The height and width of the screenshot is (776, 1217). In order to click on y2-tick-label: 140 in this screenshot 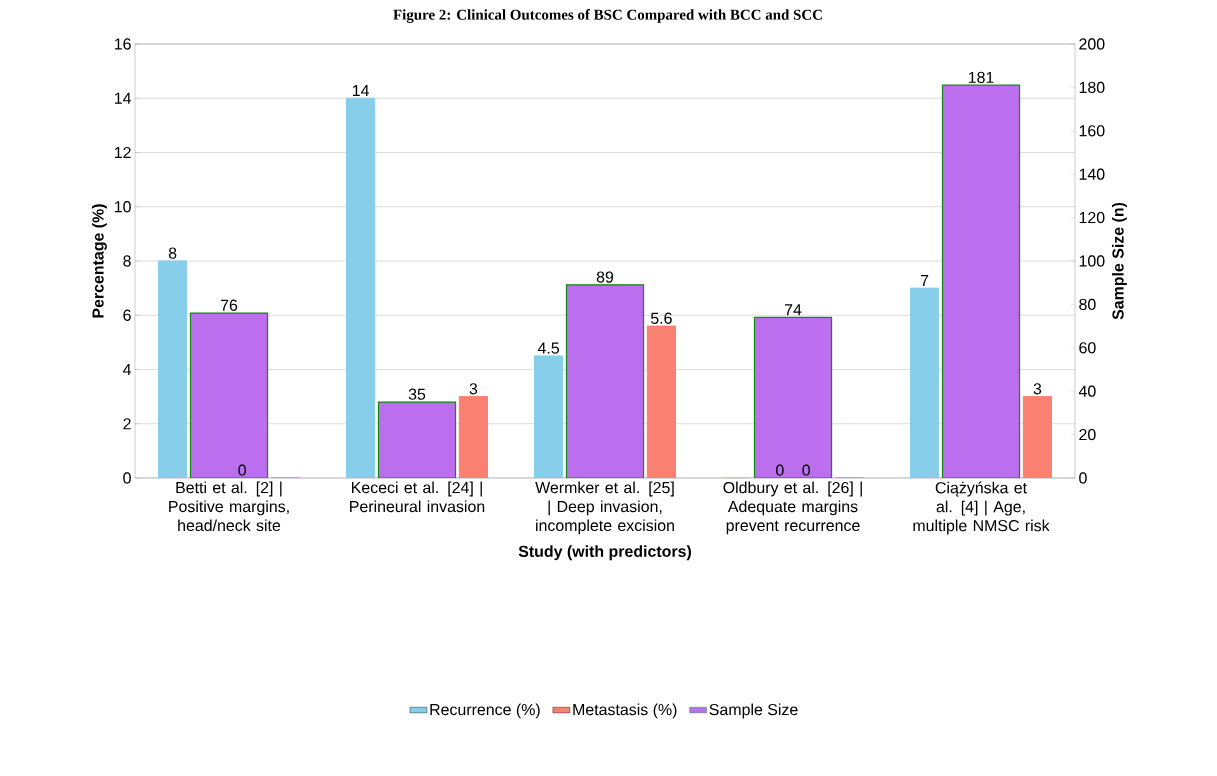, I will do `click(1092, 174)`.